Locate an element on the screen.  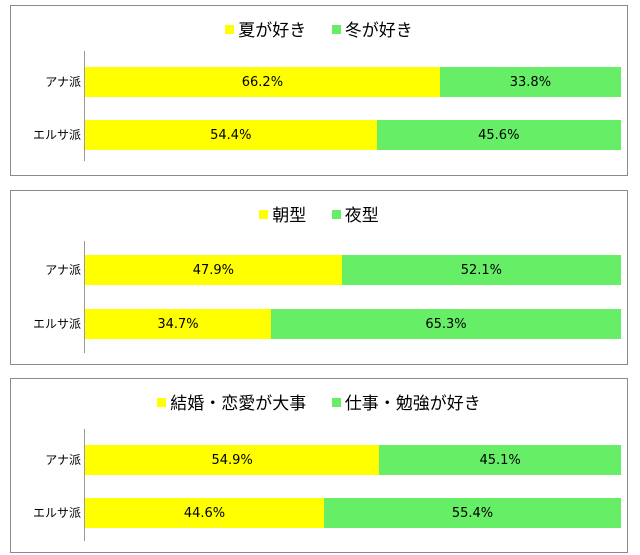
bar-row-elsa: エルサ派 44.6% 55.4% is located at coordinates (319, 513).